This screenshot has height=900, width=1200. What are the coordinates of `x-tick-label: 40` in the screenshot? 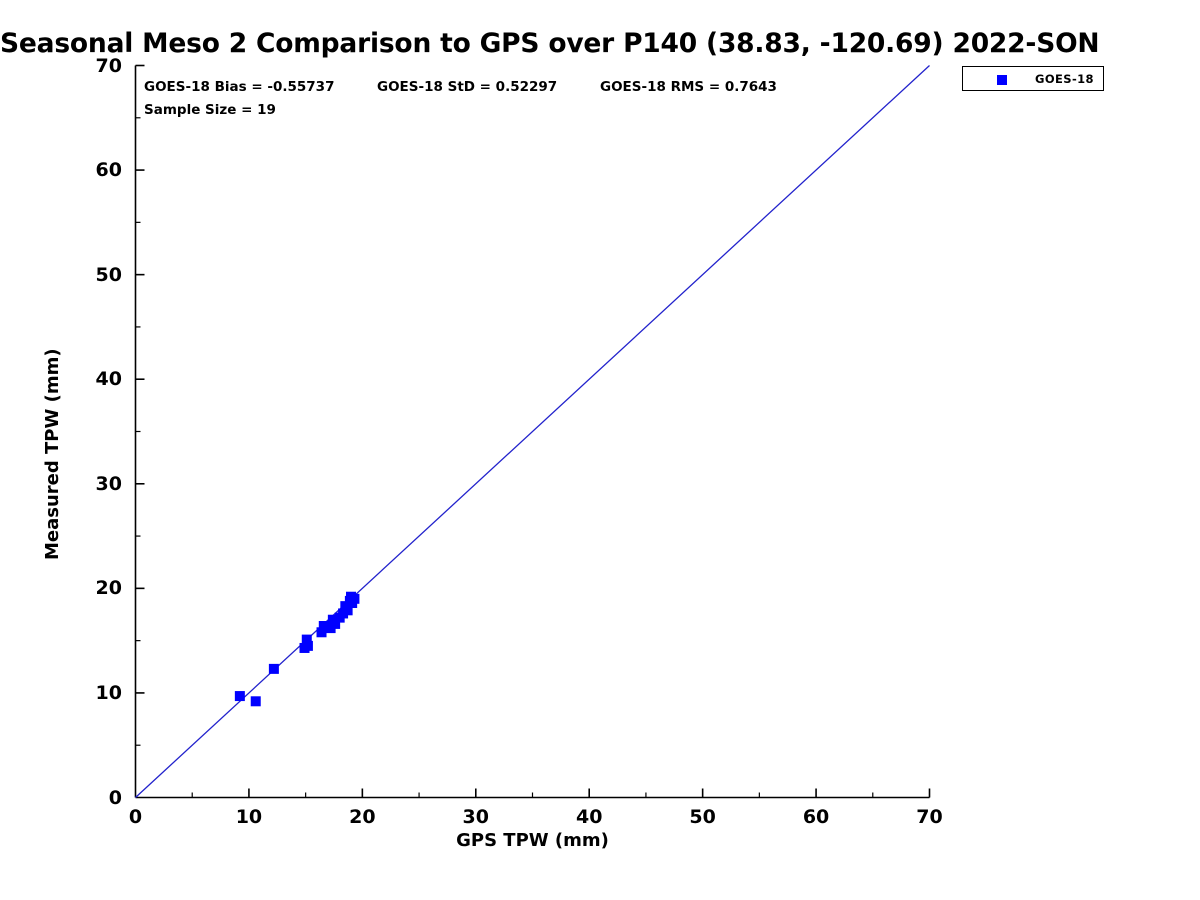 It's located at (589, 817).